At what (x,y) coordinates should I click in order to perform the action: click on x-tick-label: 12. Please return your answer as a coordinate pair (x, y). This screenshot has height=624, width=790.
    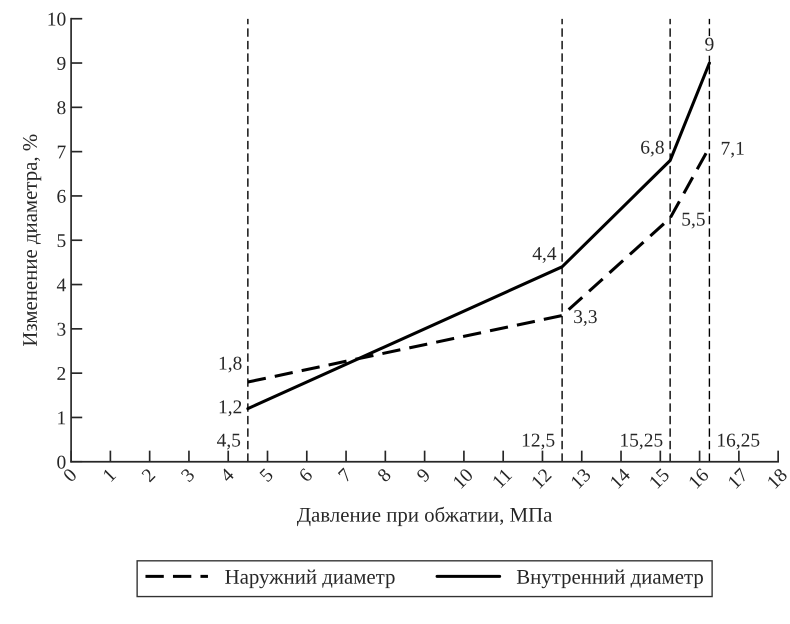
    Looking at the image, I should click on (541, 478).